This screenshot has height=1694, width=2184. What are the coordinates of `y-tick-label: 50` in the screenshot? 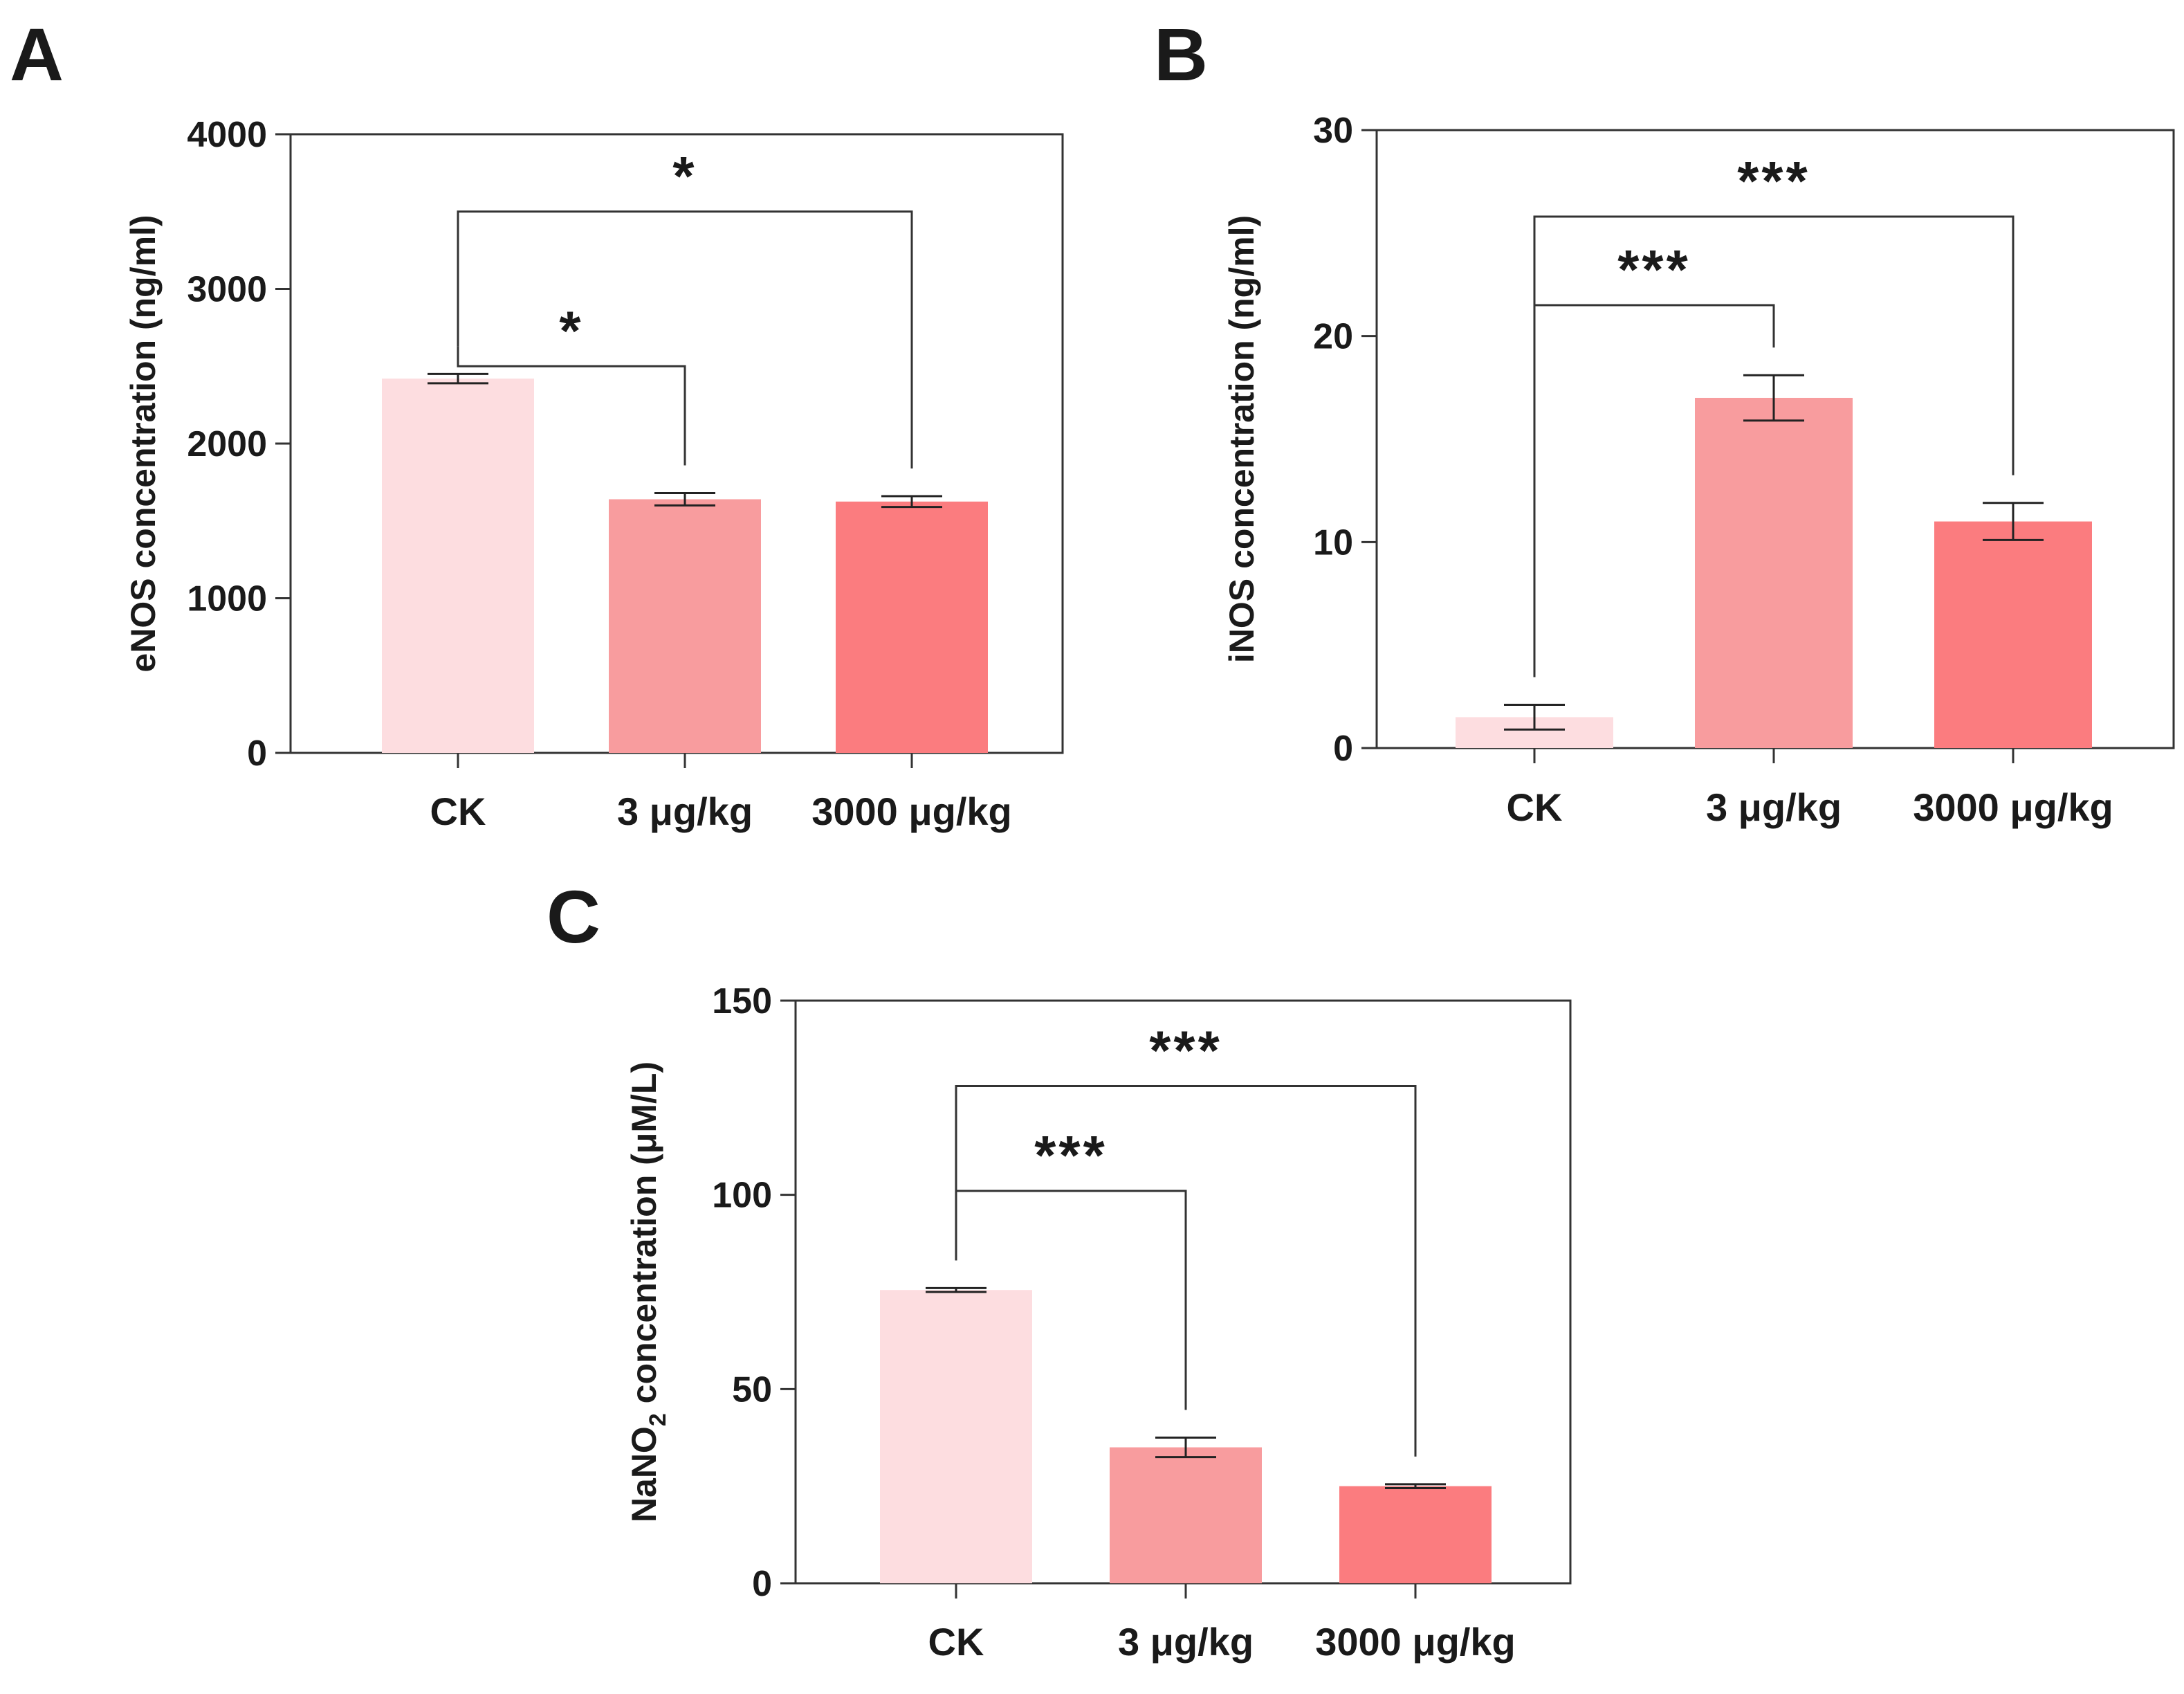 It's located at (752, 1389).